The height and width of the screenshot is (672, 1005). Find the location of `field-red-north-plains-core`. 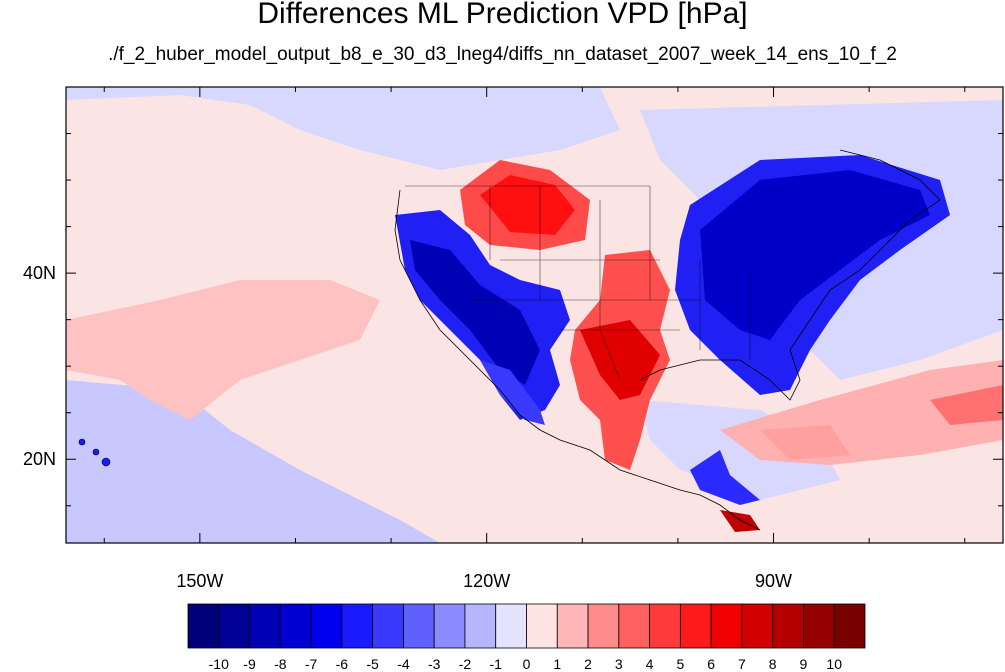

field-red-north-plains-core is located at coordinates (527, 205).